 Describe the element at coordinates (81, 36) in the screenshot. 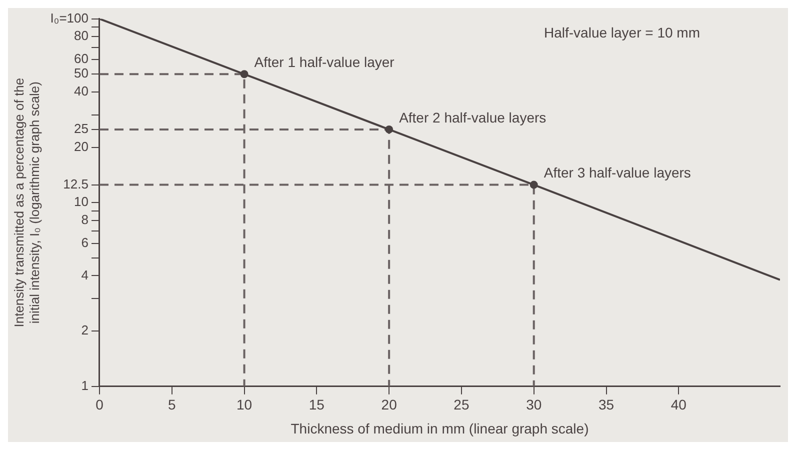

I see `y-tick-label: 80` at that location.